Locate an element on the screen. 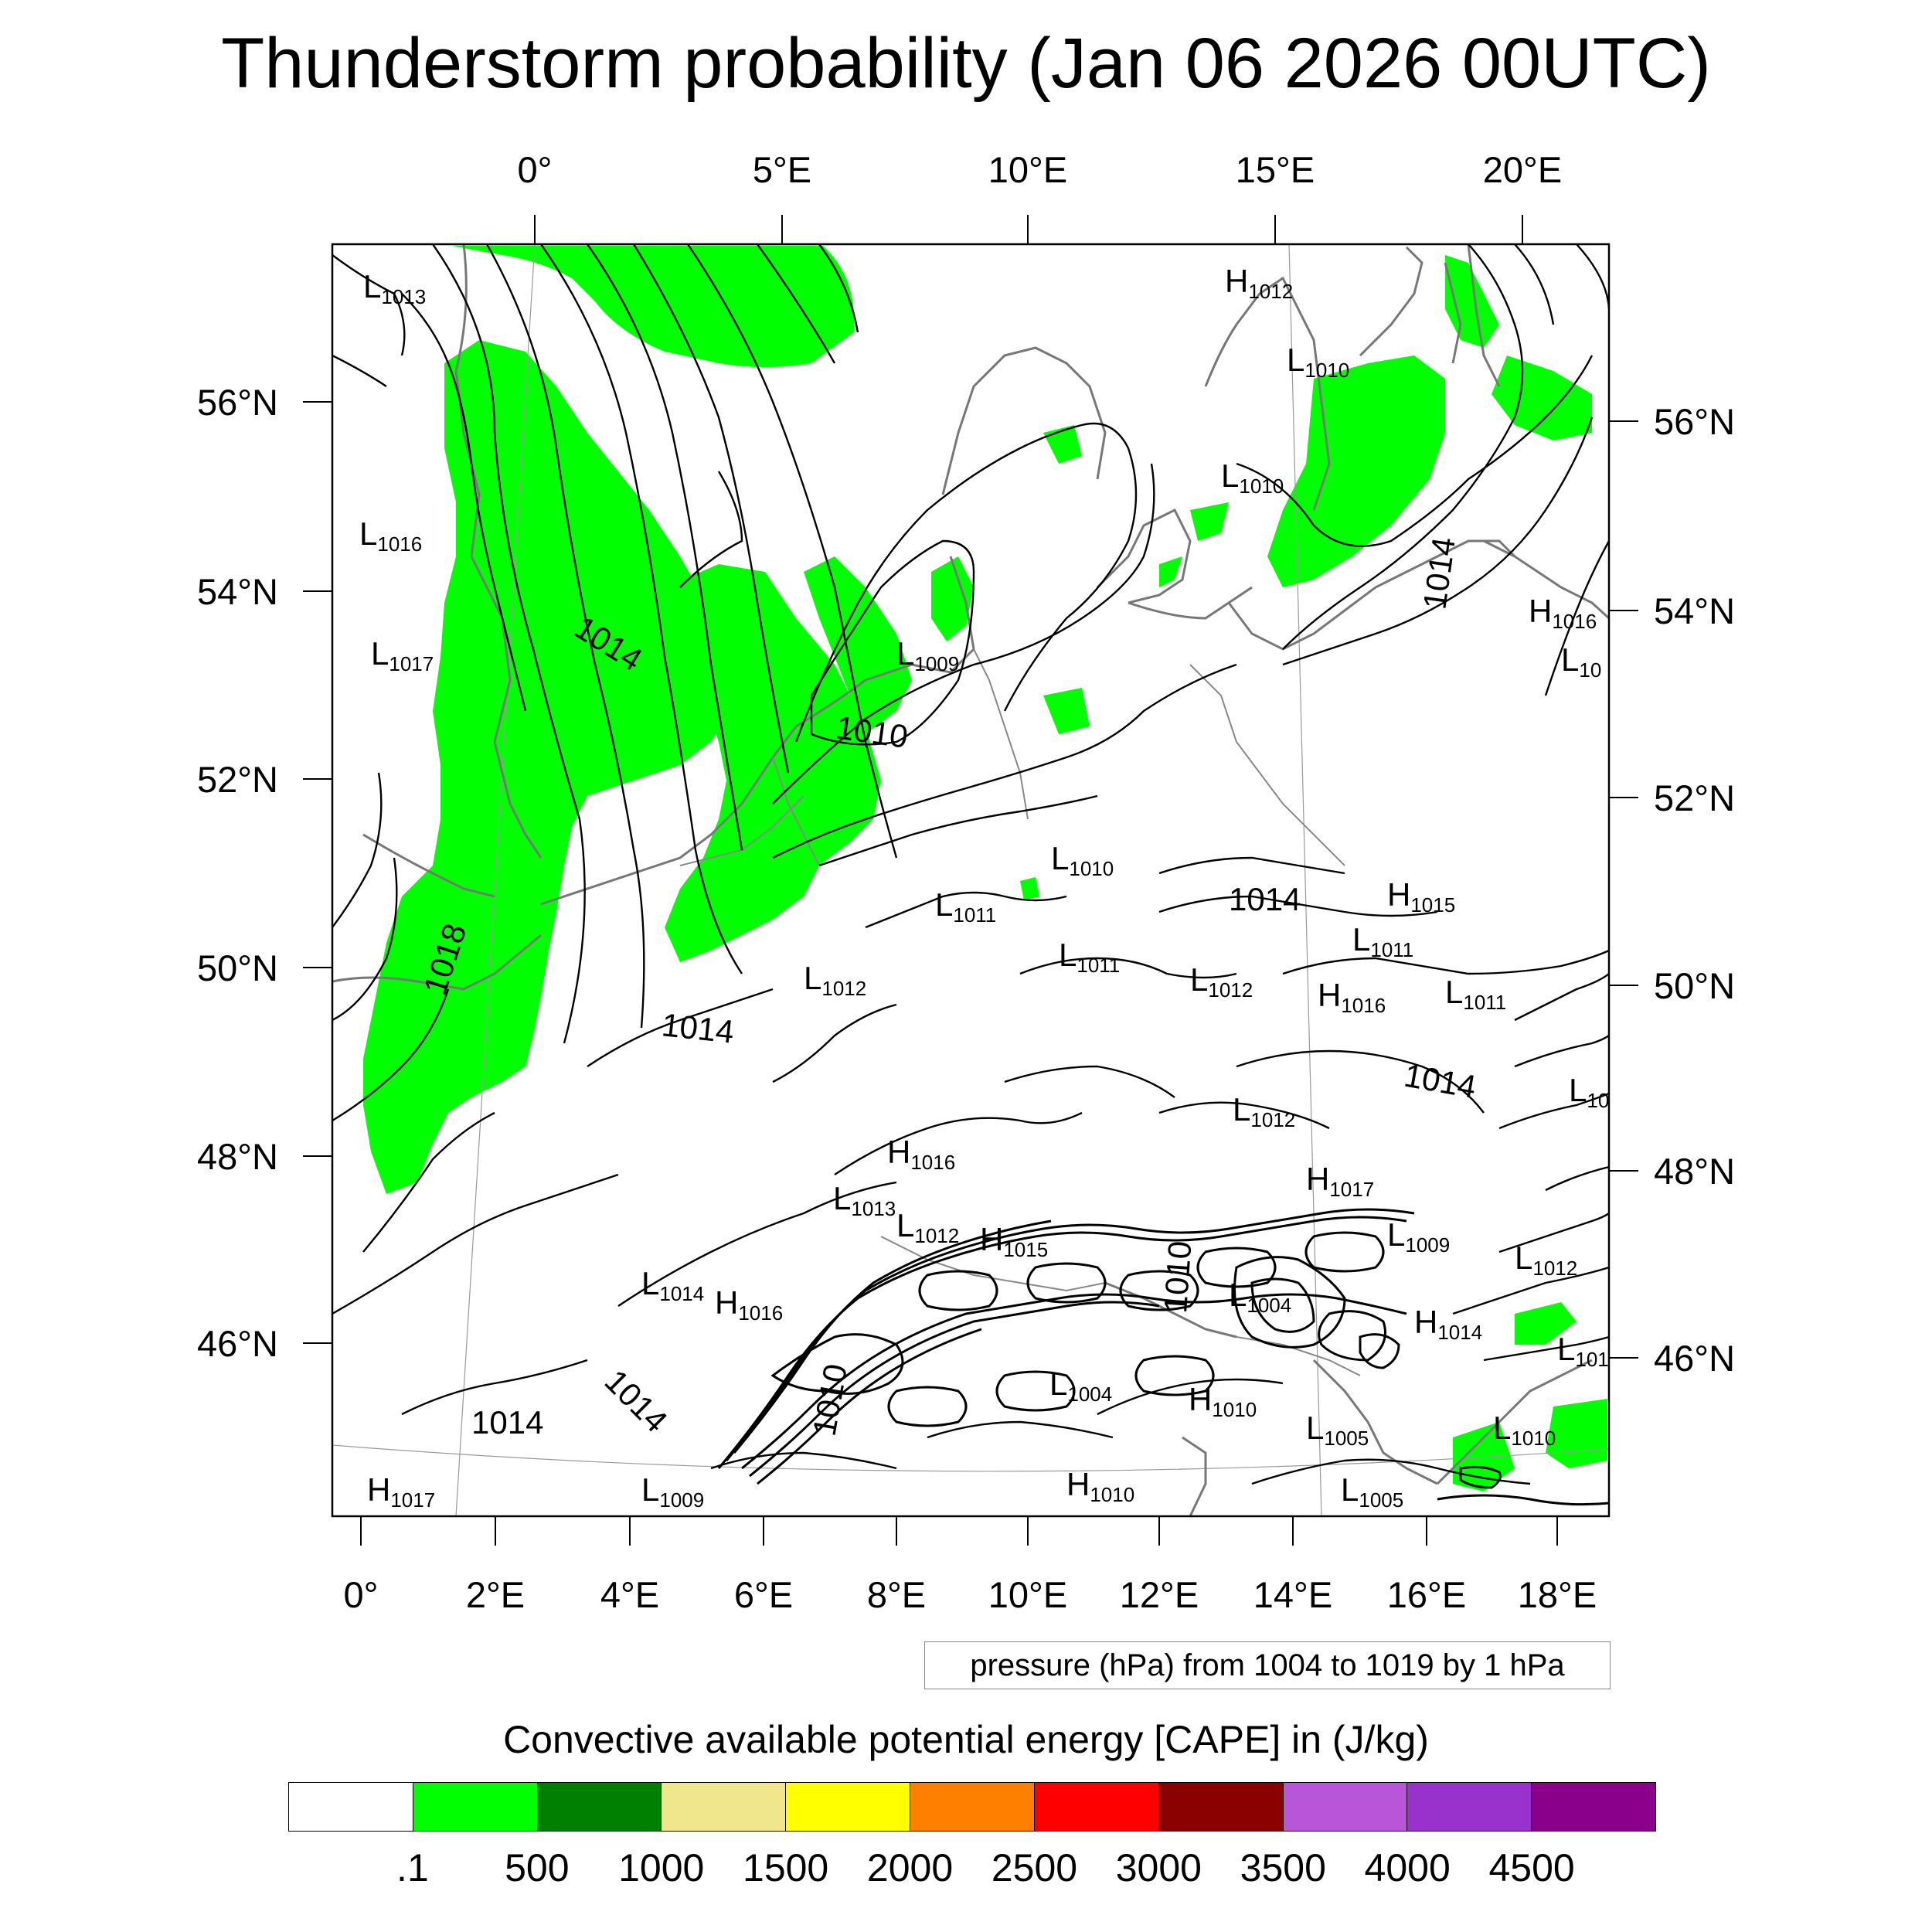  bottom-lon-label-4: 8°E is located at coordinates (897, 1595).